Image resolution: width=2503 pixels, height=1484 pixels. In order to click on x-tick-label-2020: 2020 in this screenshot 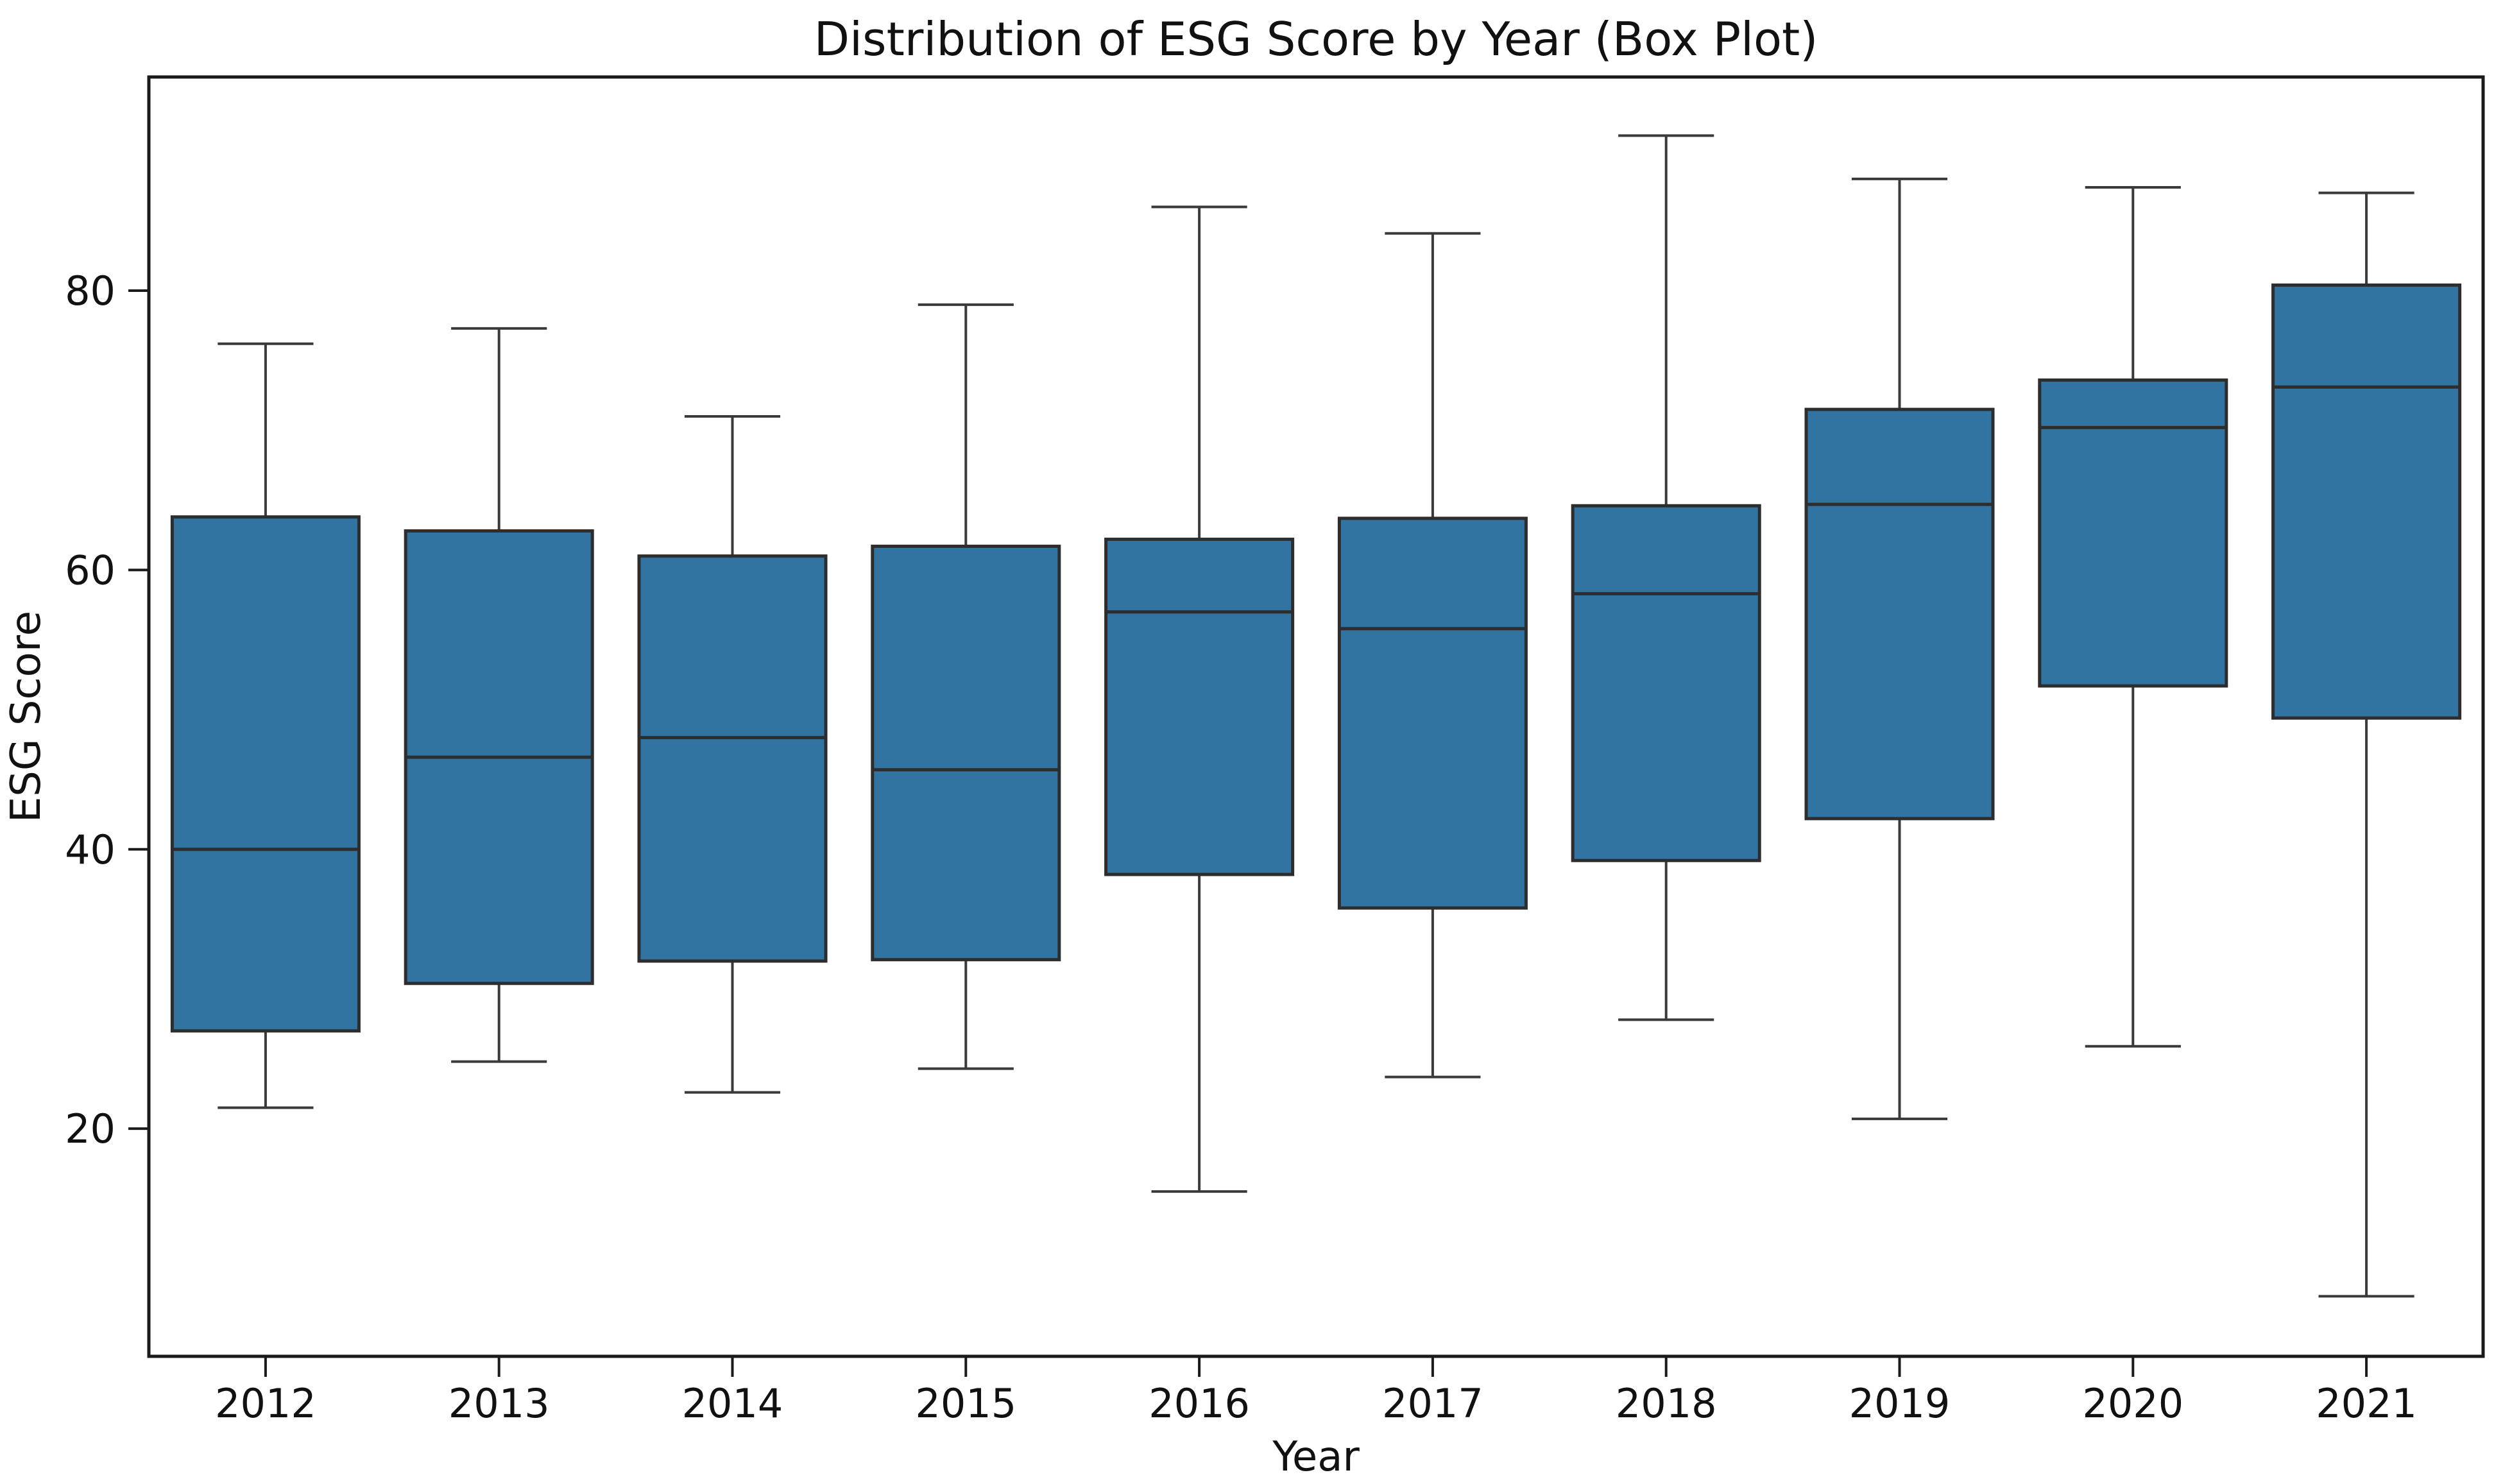, I will do `click(2132, 1404)`.